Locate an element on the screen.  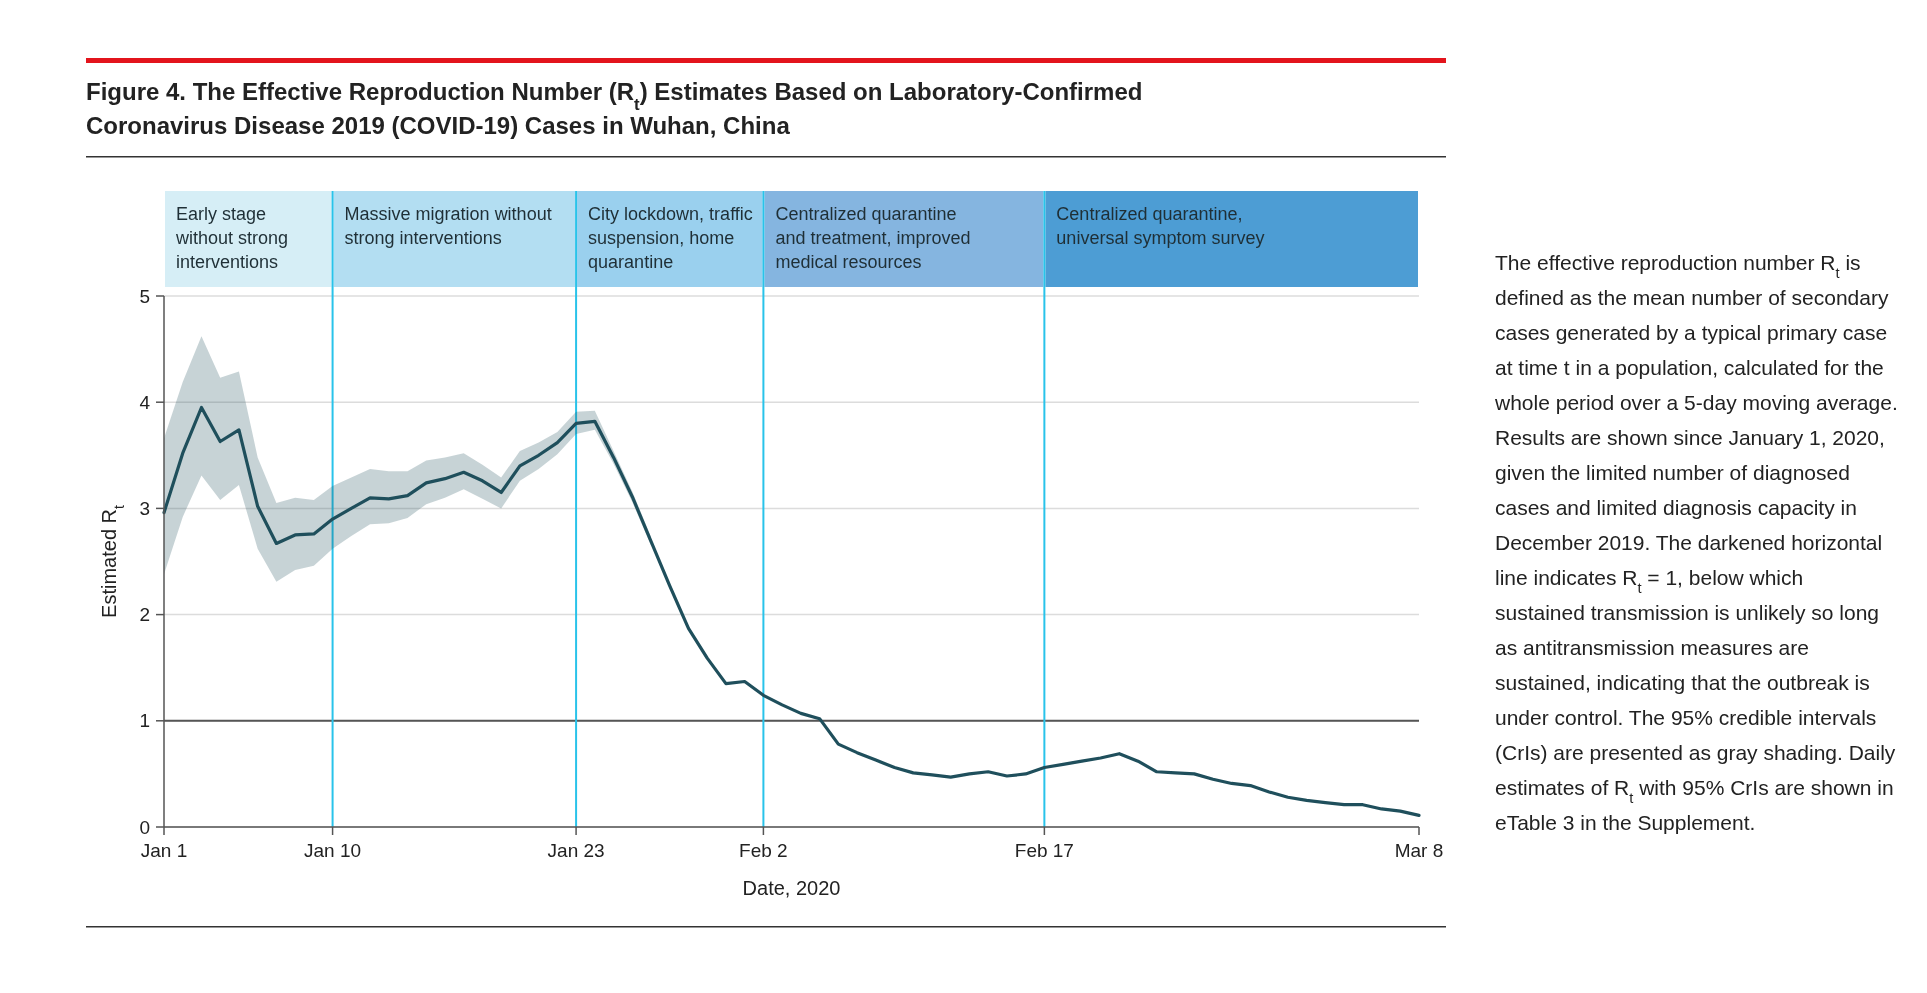
text: Centralized quarantine, universal symptom survey is located at coordinates (1160, 226).